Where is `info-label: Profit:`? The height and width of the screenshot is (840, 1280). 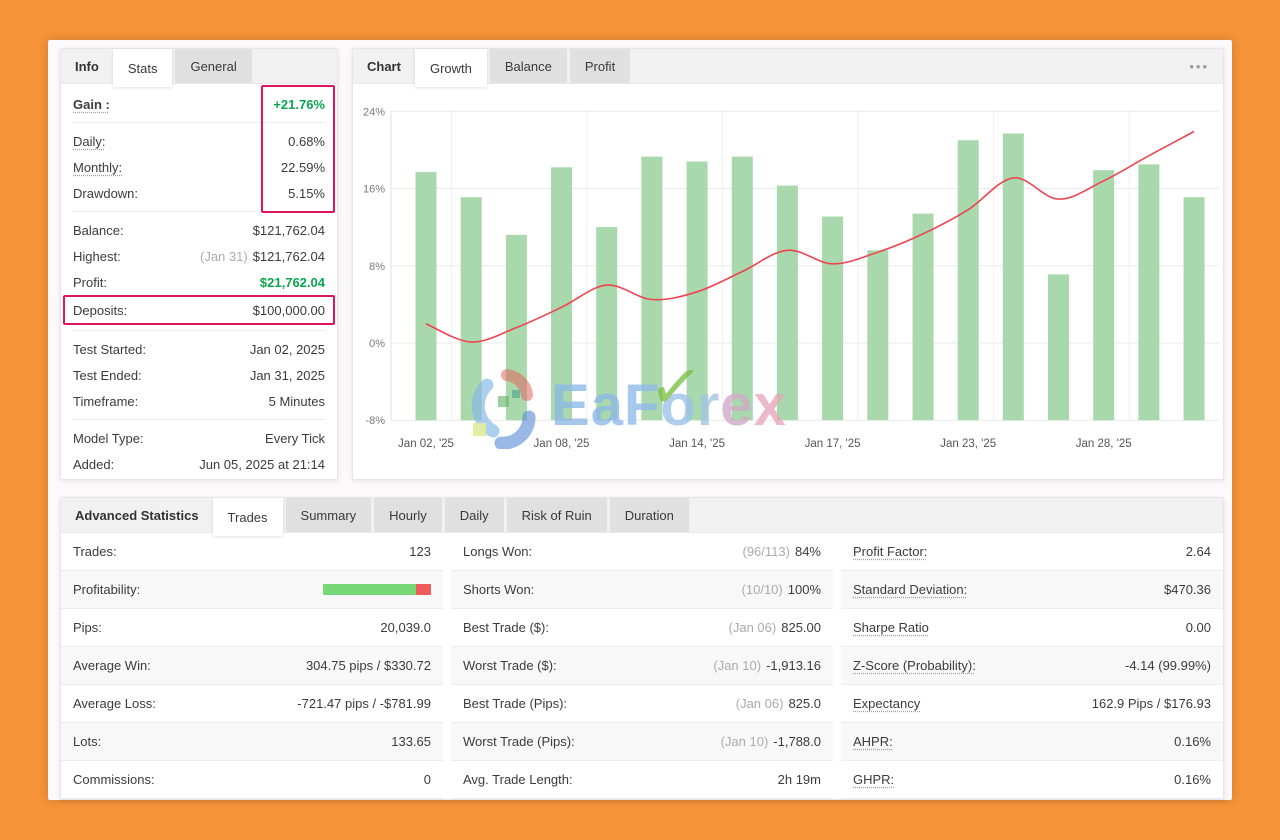
info-label: Profit: is located at coordinates (90, 282).